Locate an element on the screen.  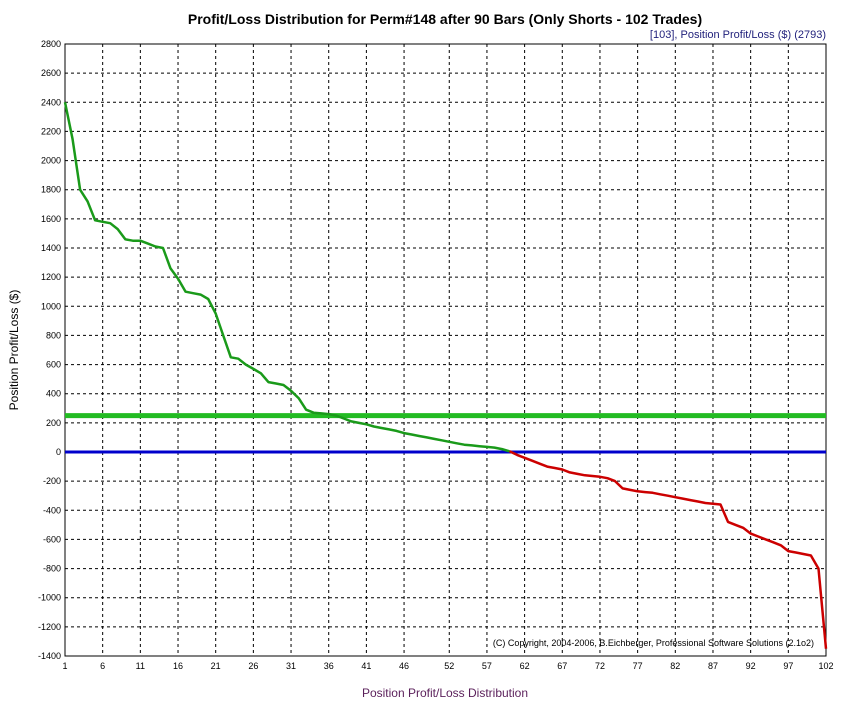
x-tick-label: 52 is located at coordinates (449, 666).